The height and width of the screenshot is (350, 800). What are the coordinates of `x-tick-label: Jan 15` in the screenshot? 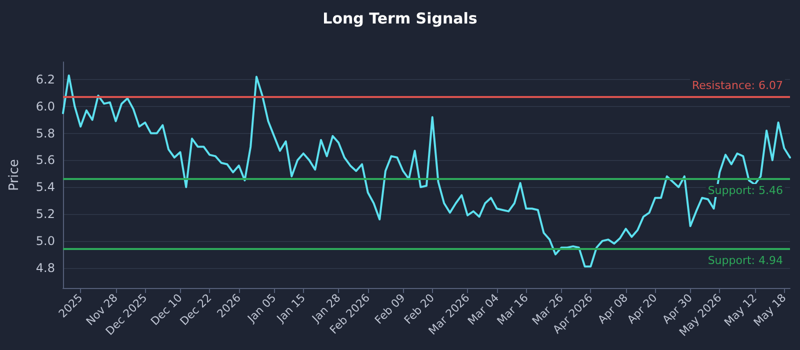 It's located at (291, 308).